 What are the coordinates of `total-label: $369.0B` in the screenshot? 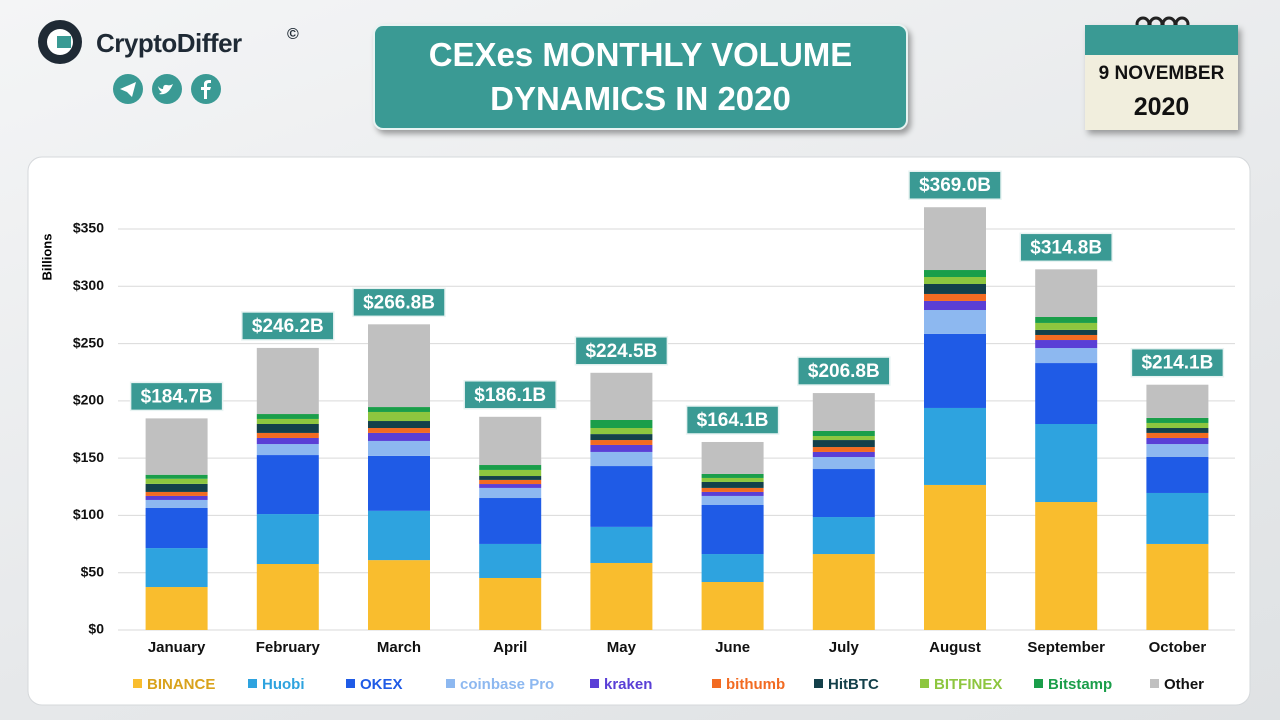 It's located at (955, 185).